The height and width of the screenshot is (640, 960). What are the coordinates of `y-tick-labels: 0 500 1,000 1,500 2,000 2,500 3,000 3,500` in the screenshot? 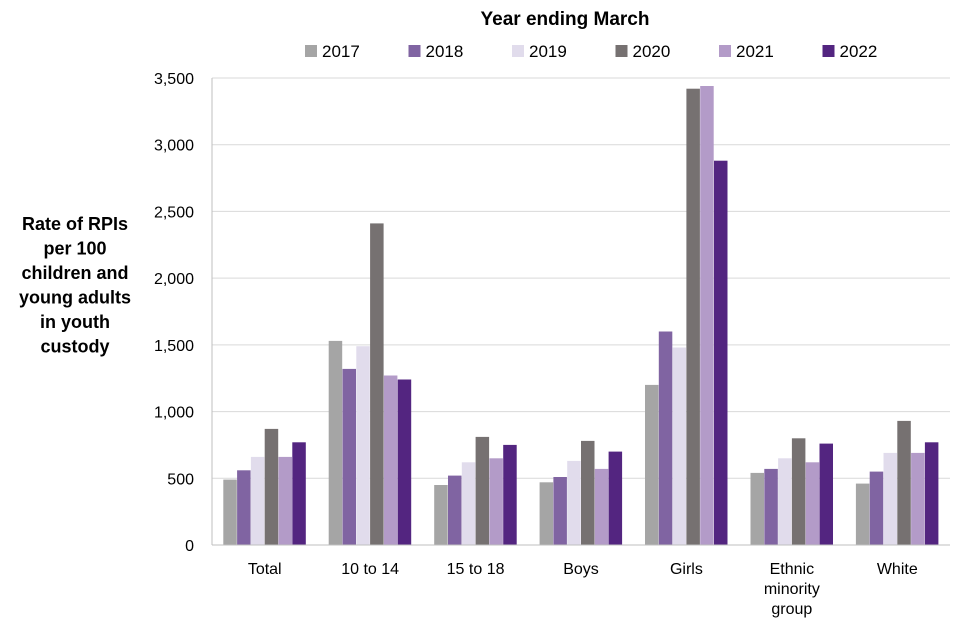 It's located at (174, 313).